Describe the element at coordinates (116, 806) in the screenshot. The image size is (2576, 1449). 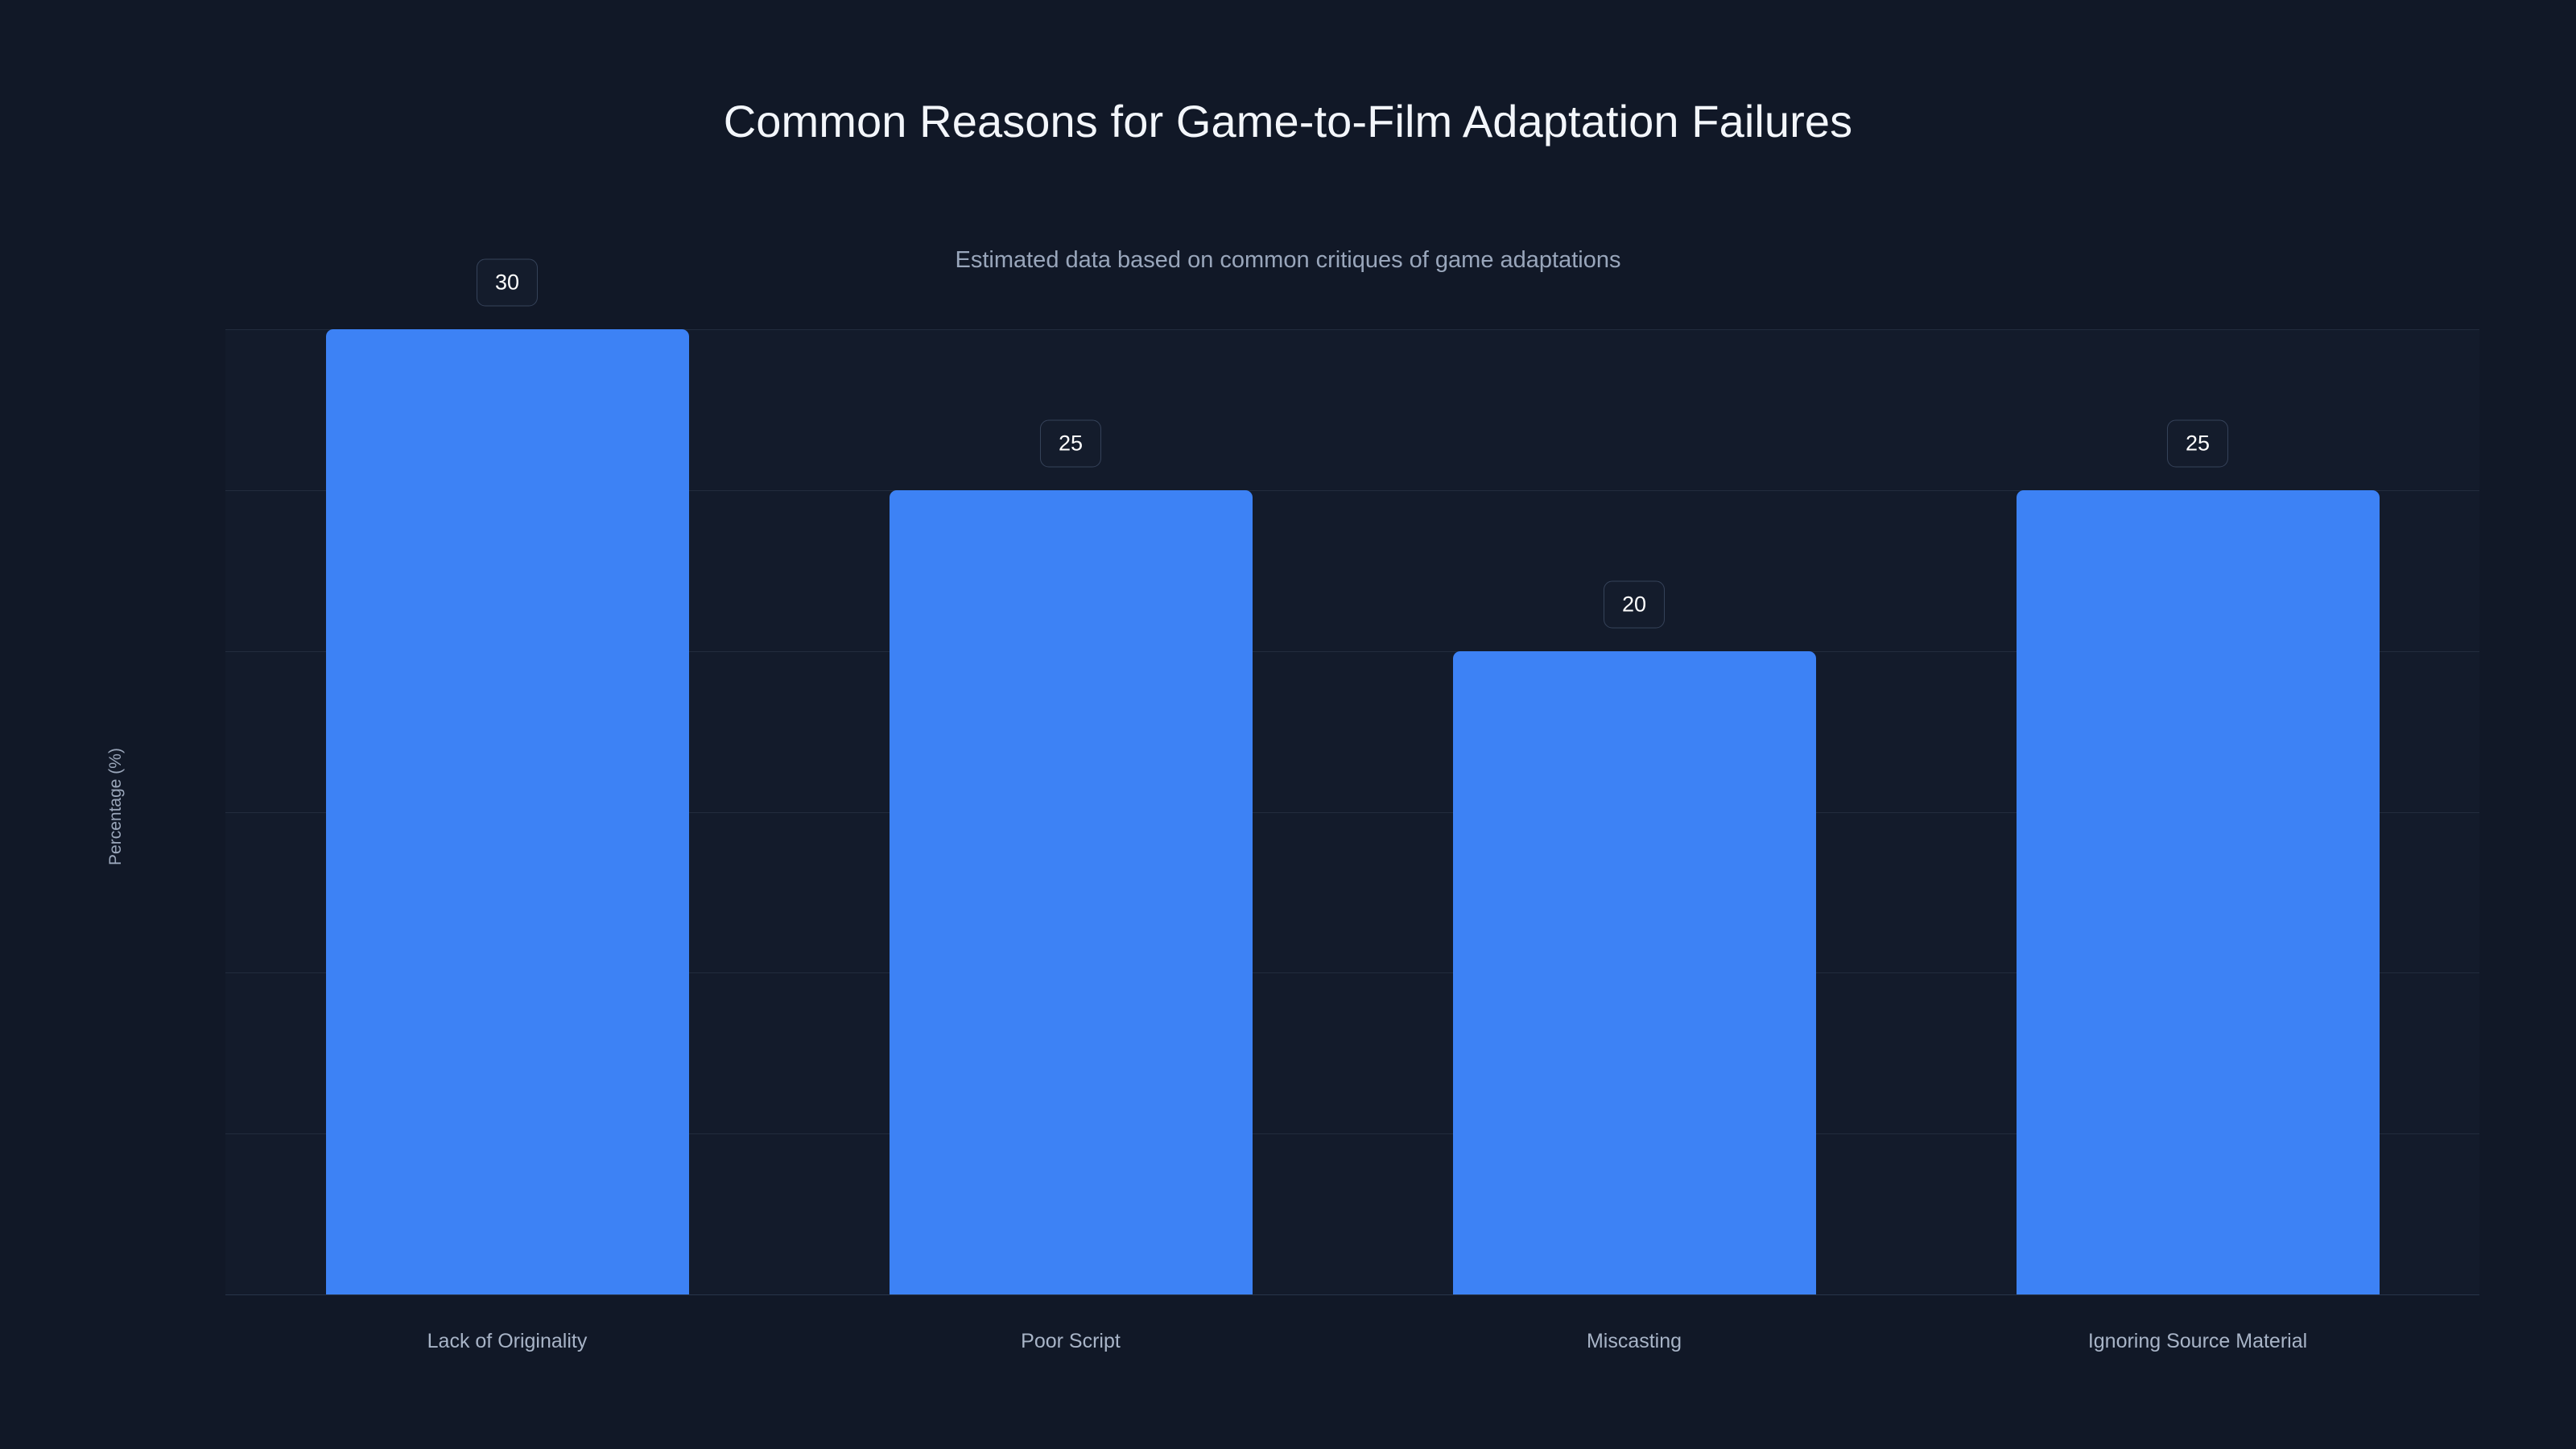
I see `y-axis-title: Percentage (%)` at that location.